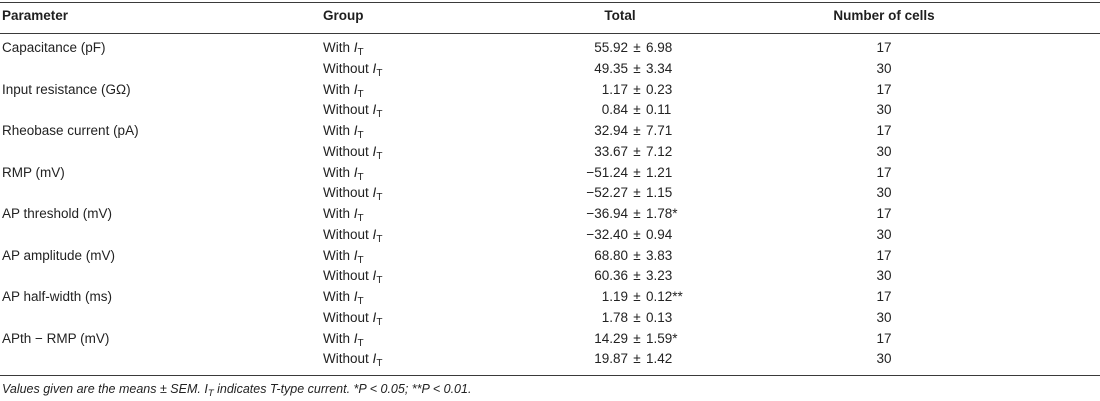 Image resolution: width=1100 pixels, height=401 pixels. I want to click on table-row: RMP (mV) With IT −51.24 ±1.21 17, so click(550, 173).